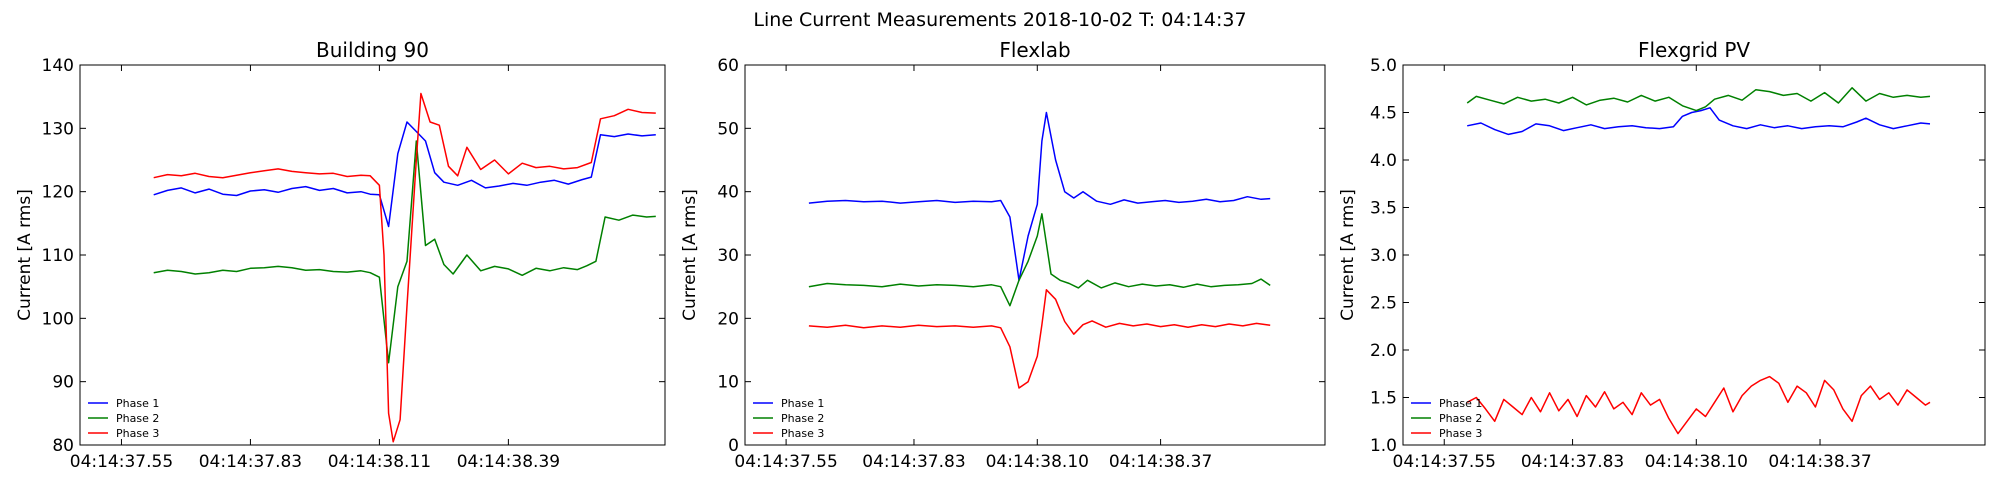 The height and width of the screenshot is (500, 2000). What do you see at coordinates (728, 256) in the screenshot?
I see `y-tick-label: 30` at bounding box center [728, 256].